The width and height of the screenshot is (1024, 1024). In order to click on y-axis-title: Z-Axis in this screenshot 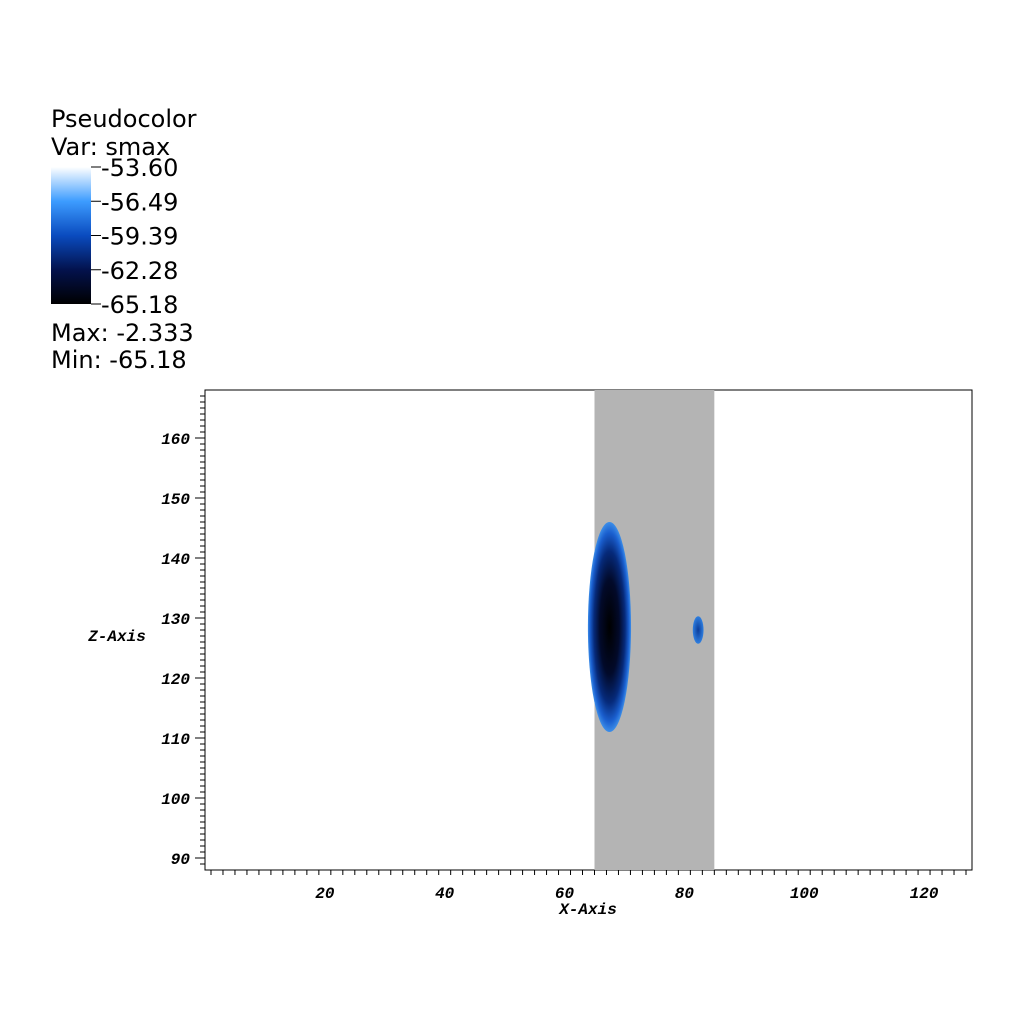, I will do `click(116, 637)`.